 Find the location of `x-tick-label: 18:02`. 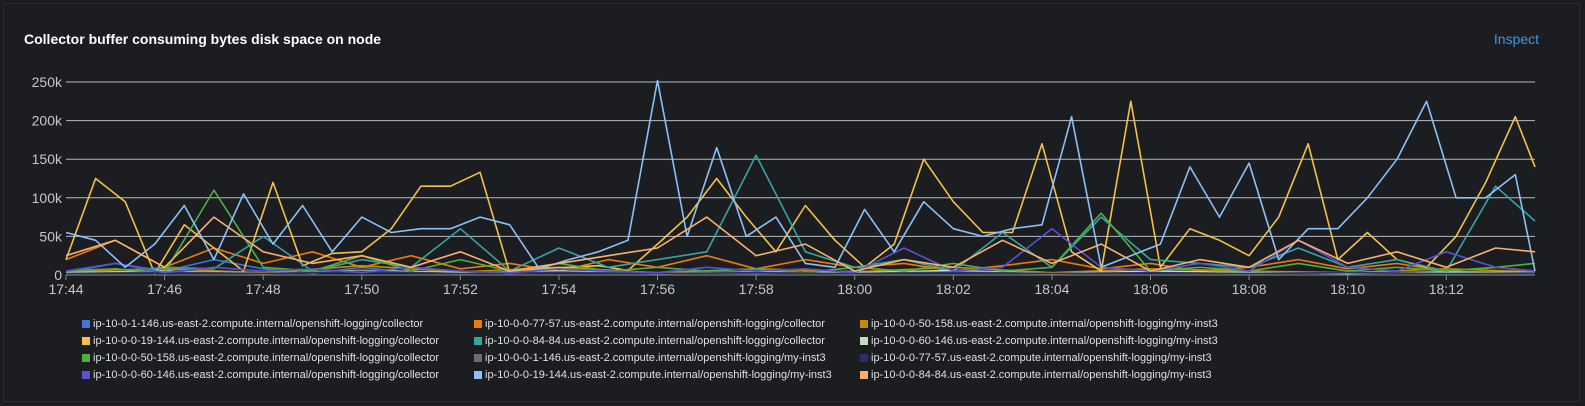

x-tick-label: 18:02 is located at coordinates (953, 289).